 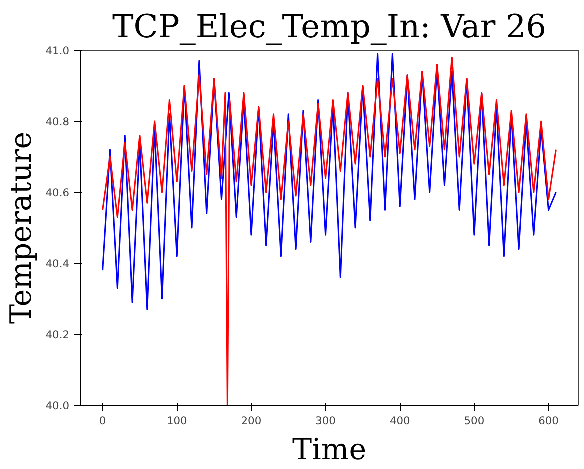 What do you see at coordinates (177, 421) in the screenshot?
I see `x-tick-label: 100` at bounding box center [177, 421].